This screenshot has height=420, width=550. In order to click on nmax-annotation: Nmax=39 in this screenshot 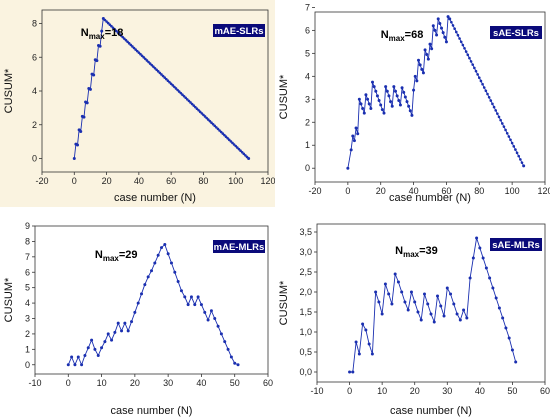, I will do `click(416, 252)`.